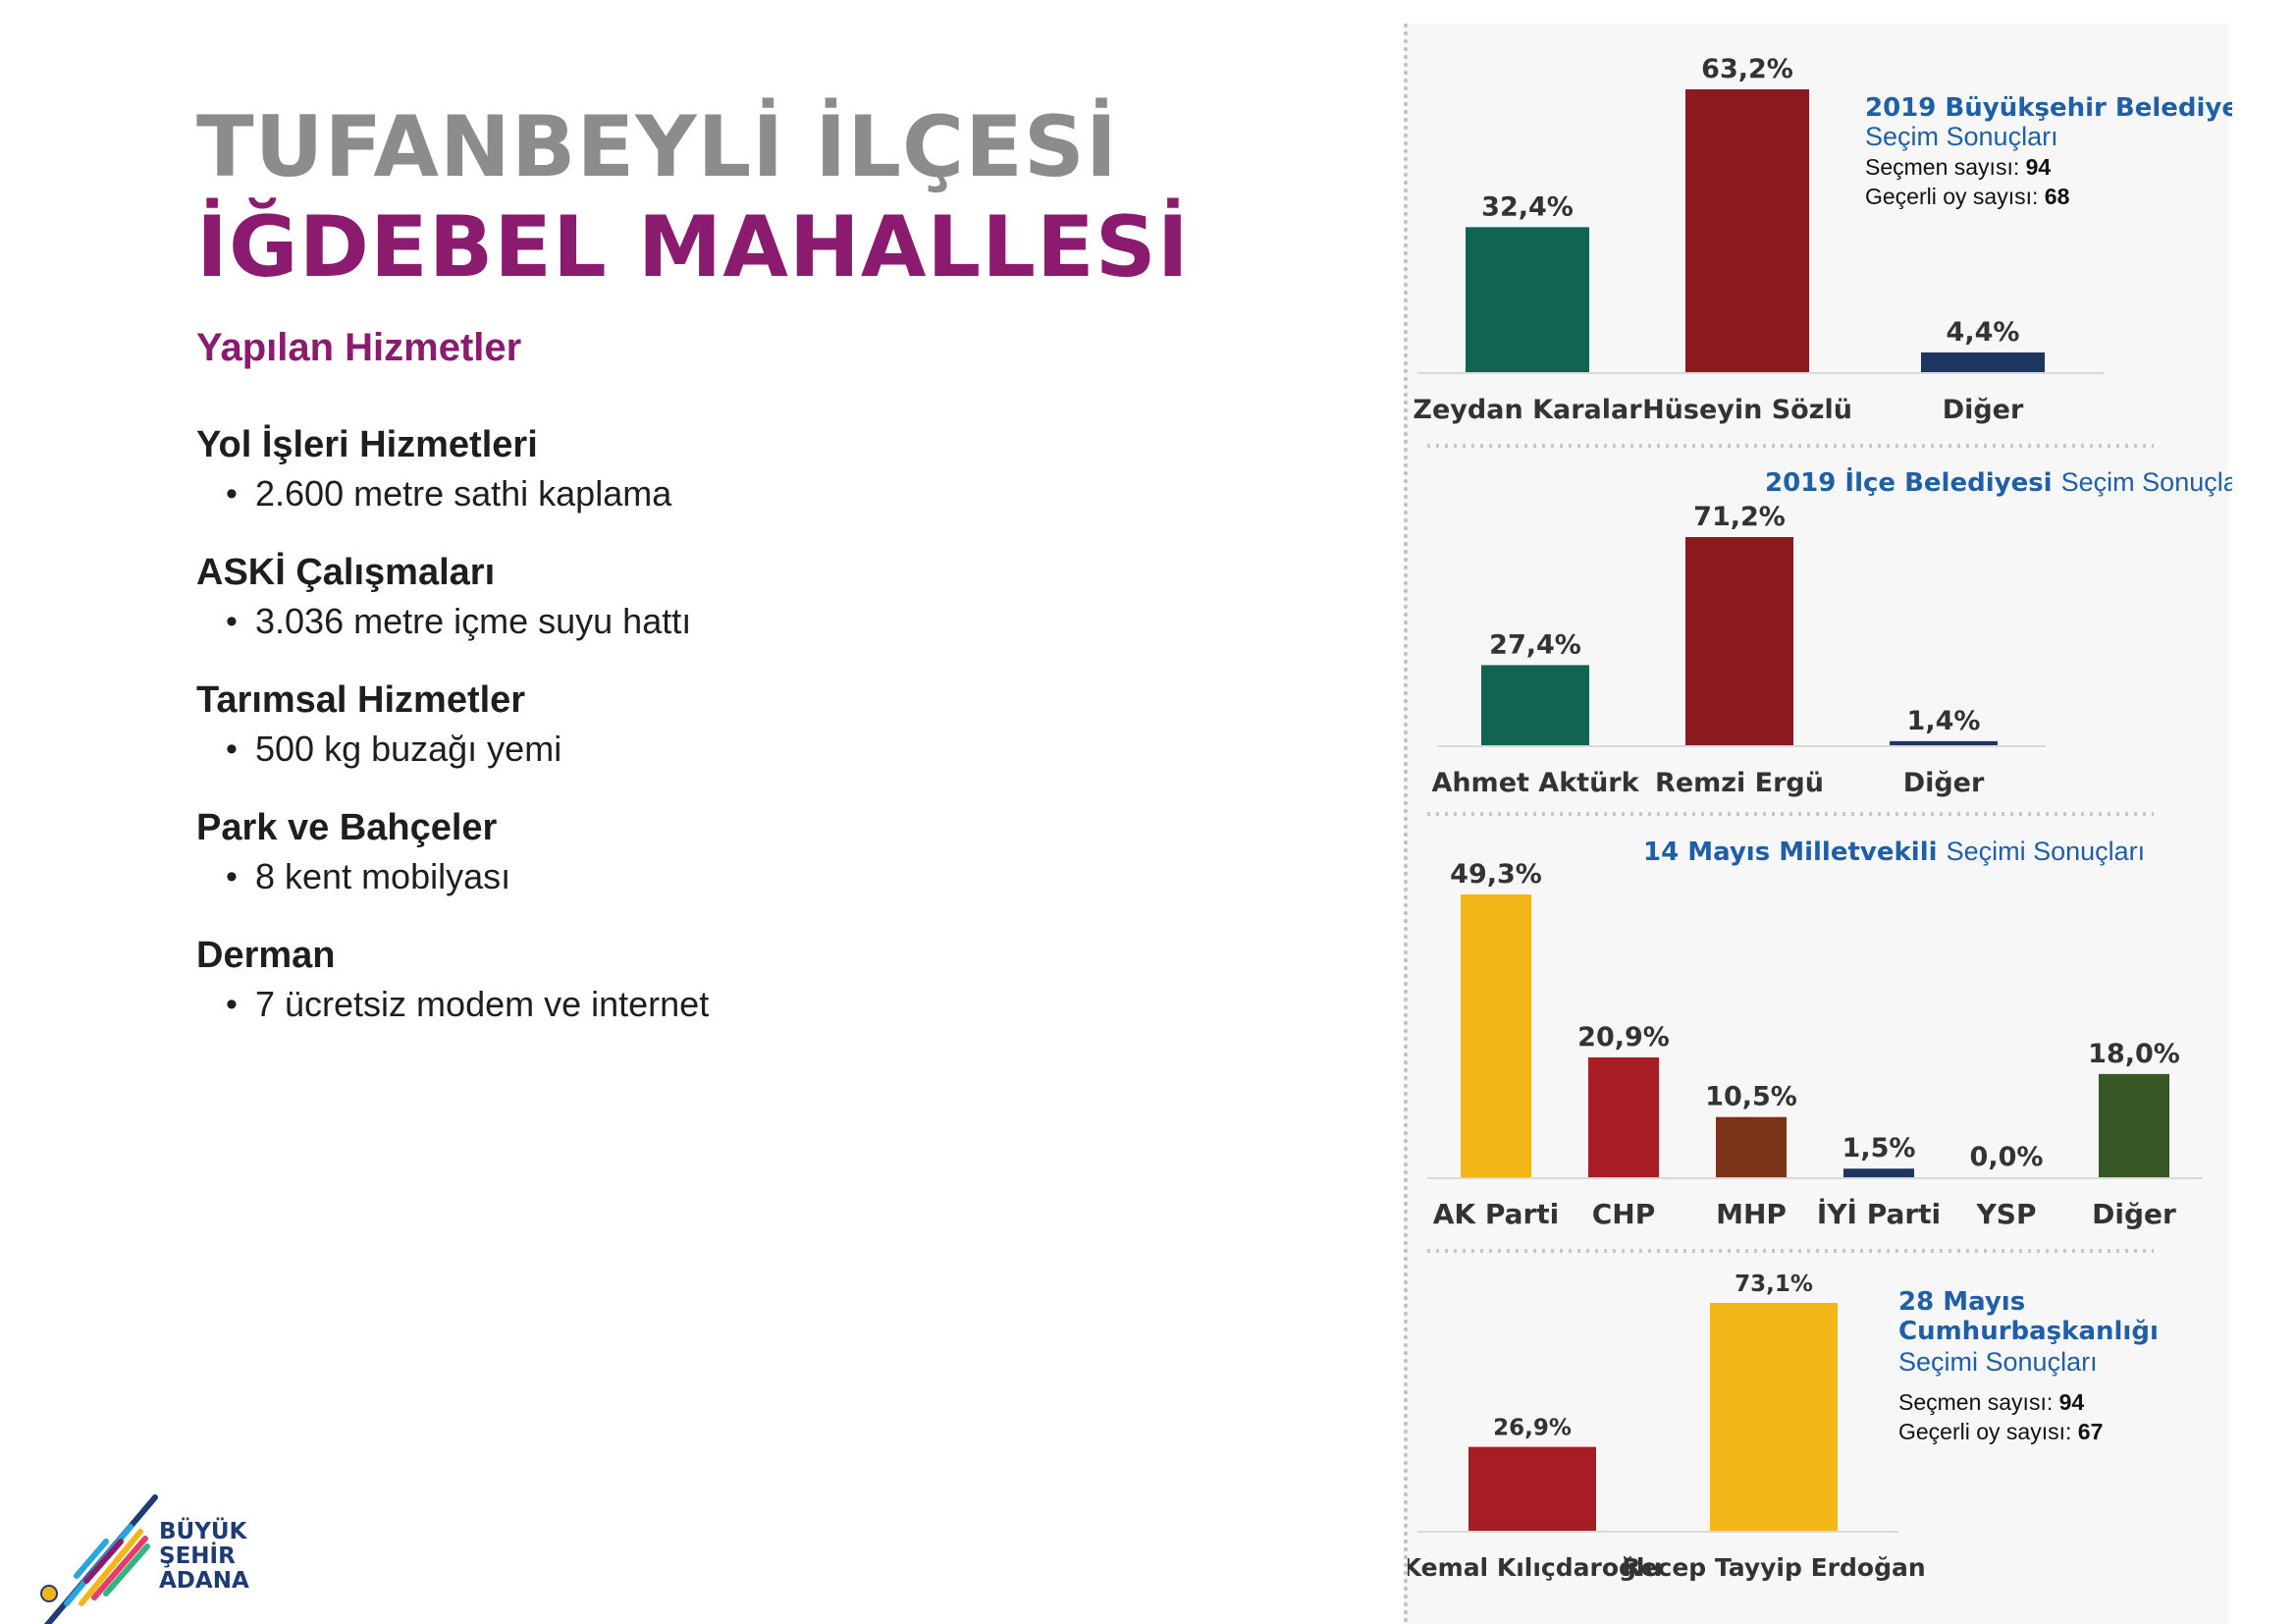 Image resolution: width=2296 pixels, height=1624 pixels. I want to click on page-subtitle: İĞDEBEL MAHALLESİ, so click(693, 247).